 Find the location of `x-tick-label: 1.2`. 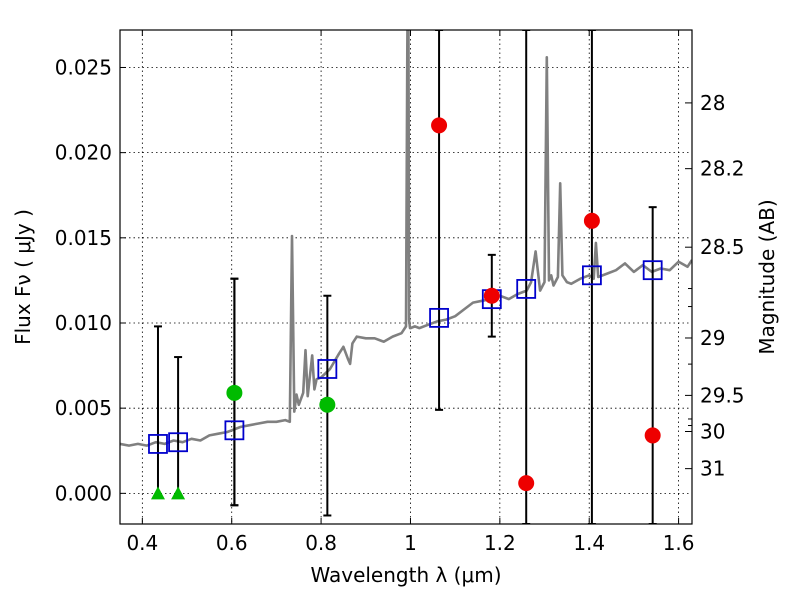

x-tick-label: 1.2 is located at coordinates (500, 543).